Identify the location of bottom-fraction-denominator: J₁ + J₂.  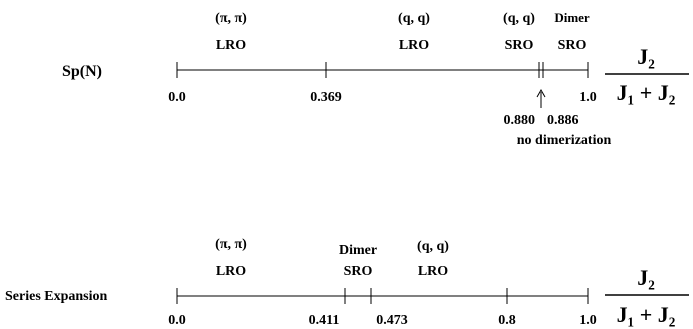
(646, 314).